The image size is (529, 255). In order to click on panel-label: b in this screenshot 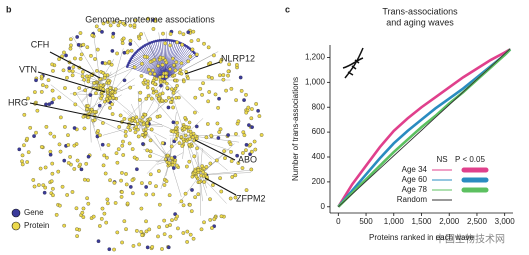, I will do `click(9, 9)`.